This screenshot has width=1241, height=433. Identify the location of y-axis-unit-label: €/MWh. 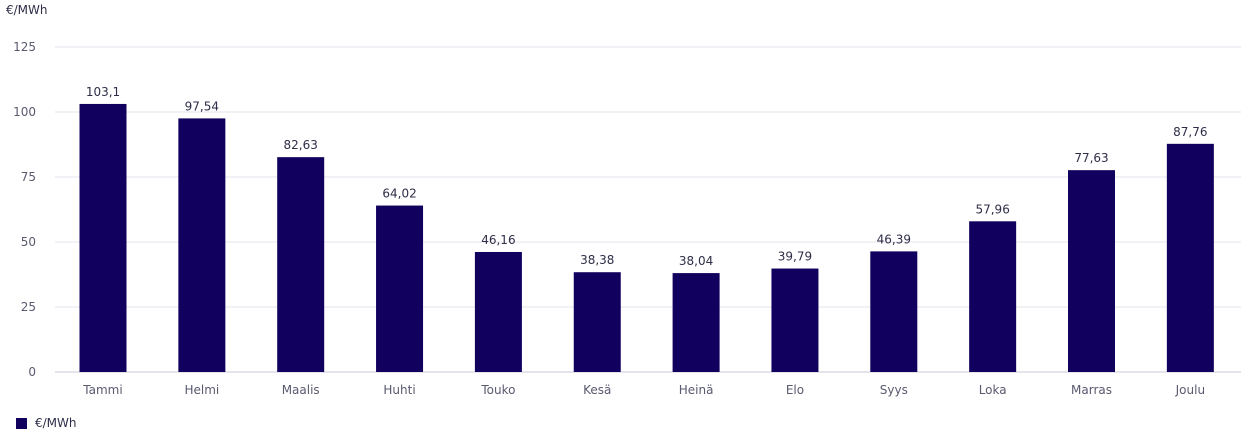
(27, 10).